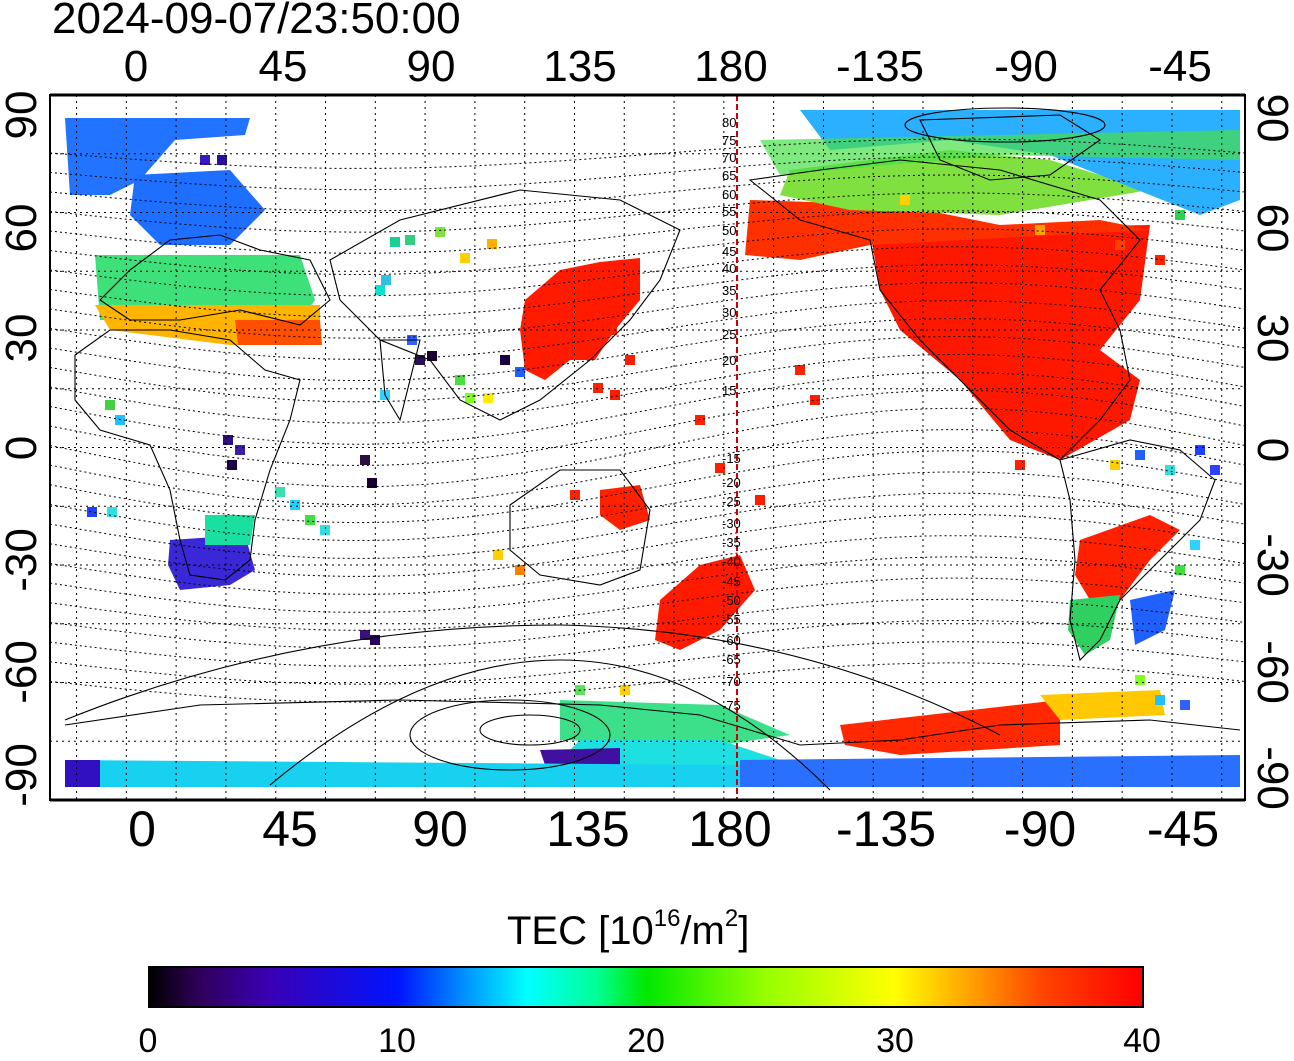 Image resolution: width=1294 pixels, height=1061 pixels. I want to click on tec-patch-patagonia, so click(1094, 625).